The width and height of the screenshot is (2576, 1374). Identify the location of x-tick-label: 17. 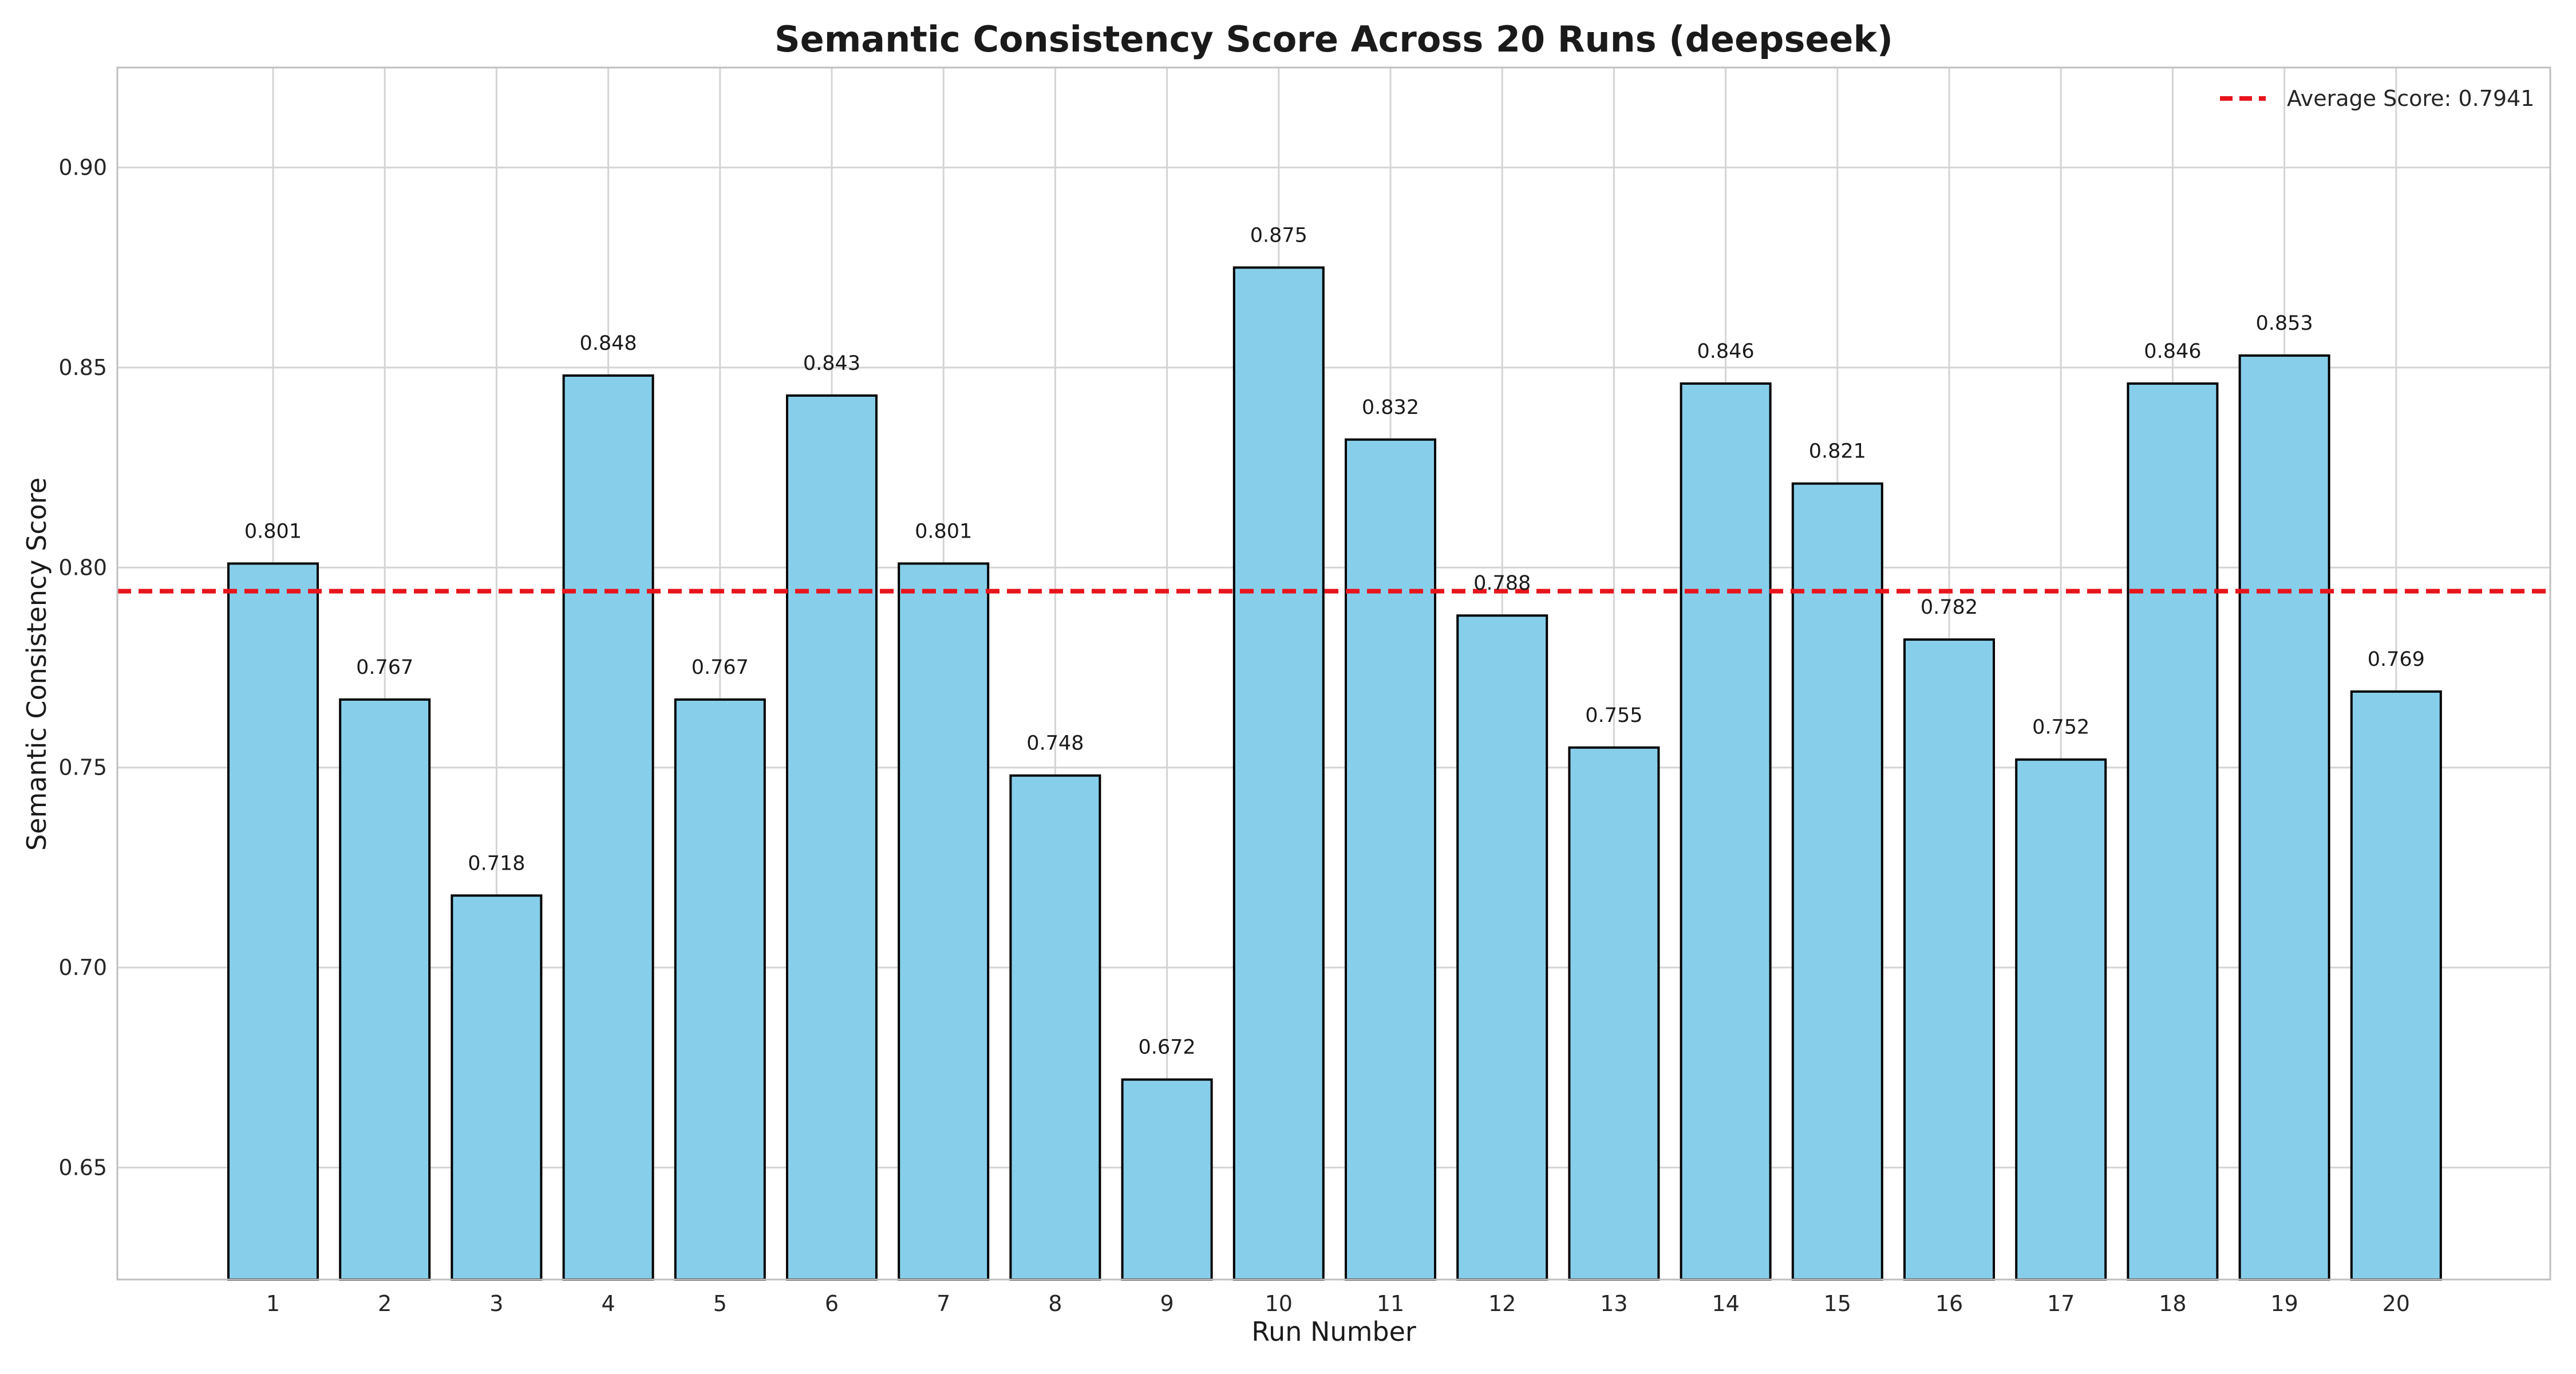
(2061, 1303).